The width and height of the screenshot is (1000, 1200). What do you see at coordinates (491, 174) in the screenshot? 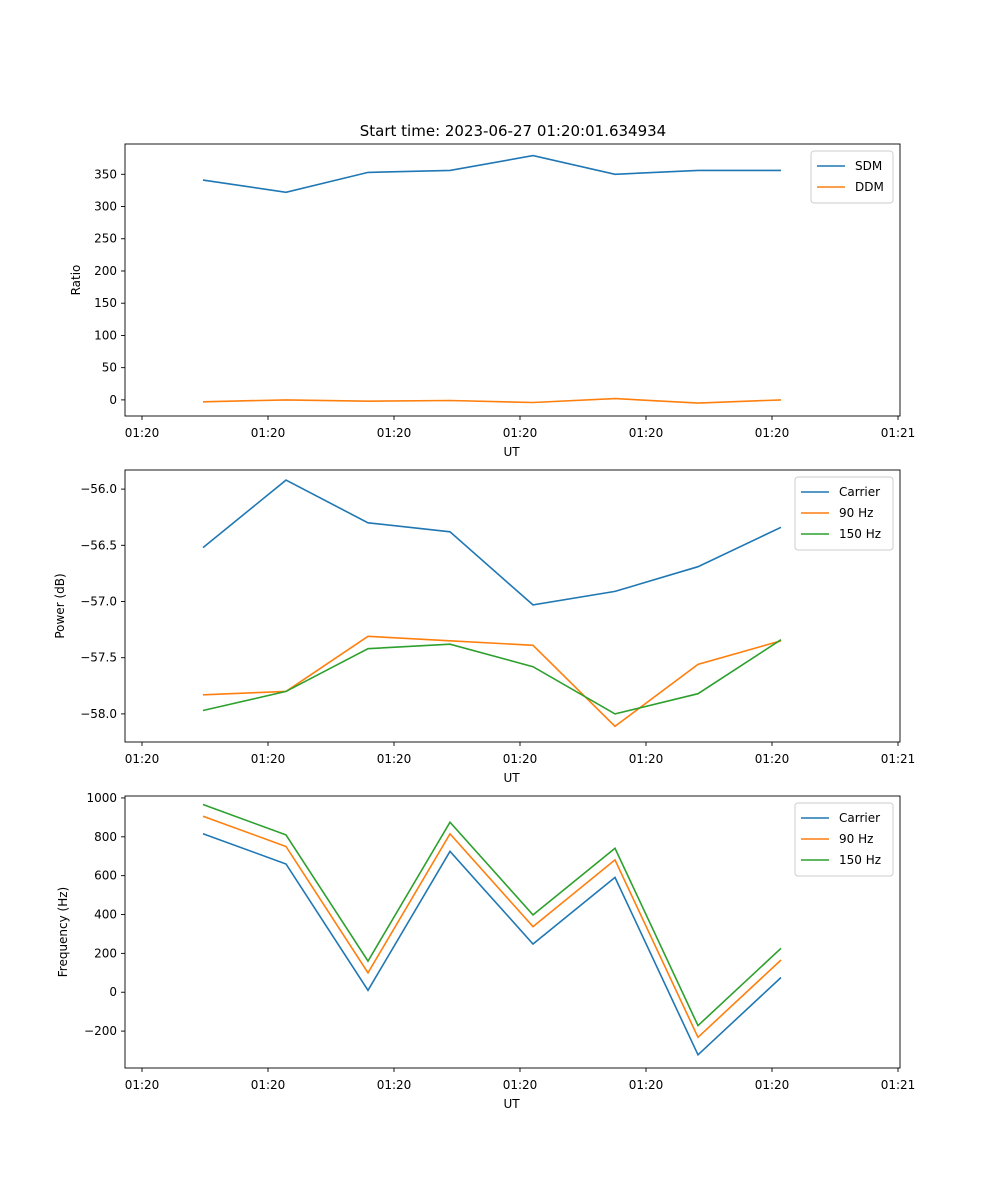
I see `series-line-sdm` at bounding box center [491, 174].